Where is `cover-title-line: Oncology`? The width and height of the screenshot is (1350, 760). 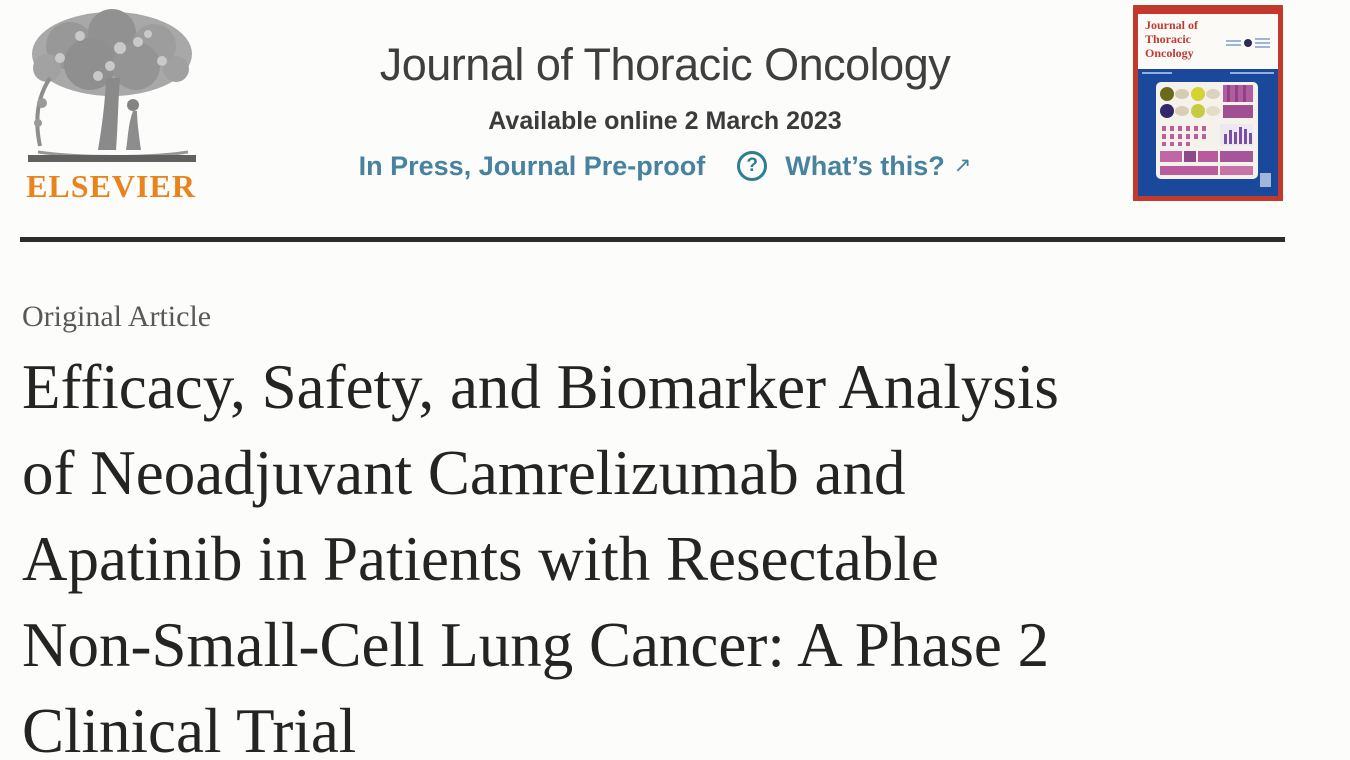 cover-title-line: Oncology is located at coordinates (1169, 53).